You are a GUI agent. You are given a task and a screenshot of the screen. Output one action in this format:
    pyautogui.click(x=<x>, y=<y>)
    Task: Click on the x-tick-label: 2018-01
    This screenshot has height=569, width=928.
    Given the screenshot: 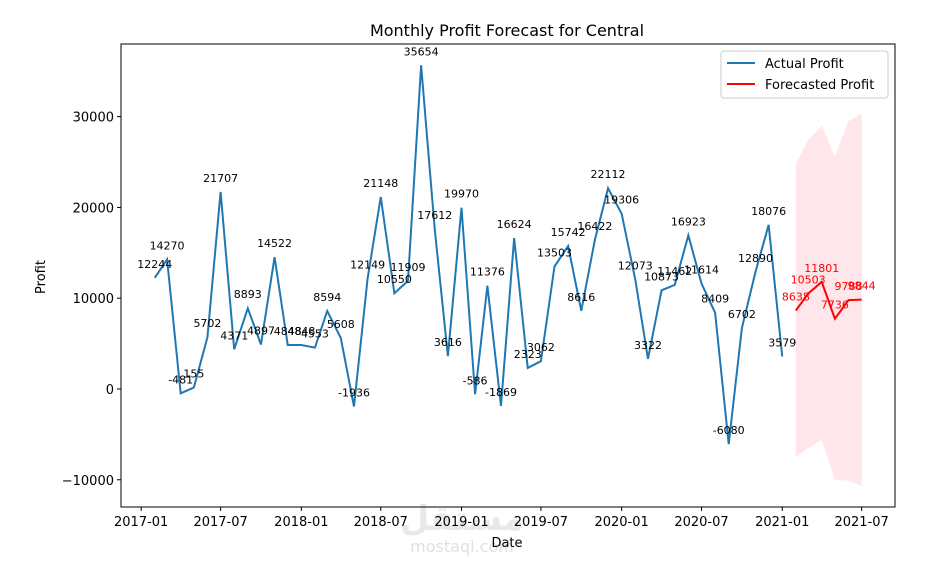 What is the action you would take?
    pyautogui.click(x=301, y=522)
    